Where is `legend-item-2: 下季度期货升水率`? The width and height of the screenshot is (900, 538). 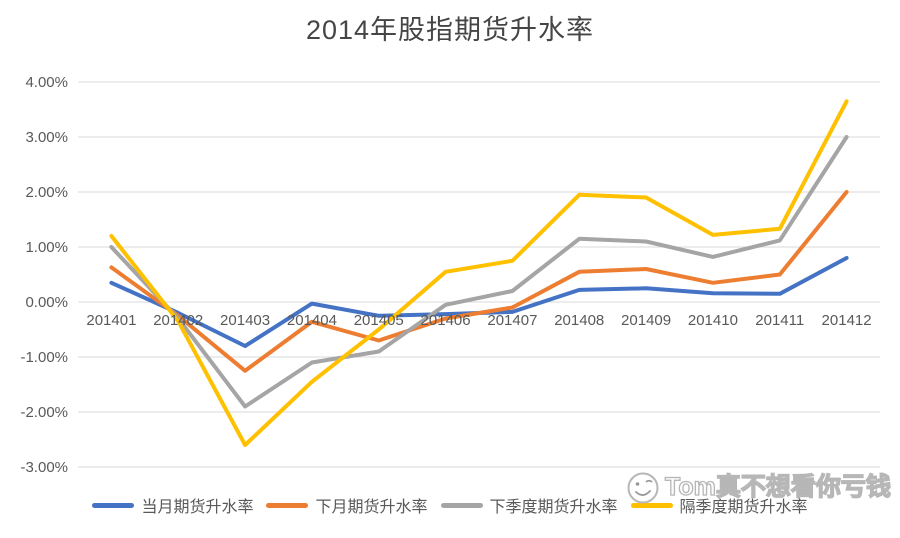 legend-item-2: 下季度期货升水率 is located at coordinates (529, 505).